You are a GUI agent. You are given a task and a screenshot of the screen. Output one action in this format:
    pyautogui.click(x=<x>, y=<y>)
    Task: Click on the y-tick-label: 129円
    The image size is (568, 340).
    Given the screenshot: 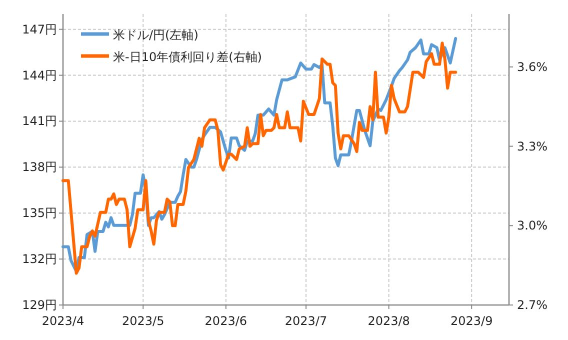 What is the action you would take?
    pyautogui.click(x=39, y=305)
    